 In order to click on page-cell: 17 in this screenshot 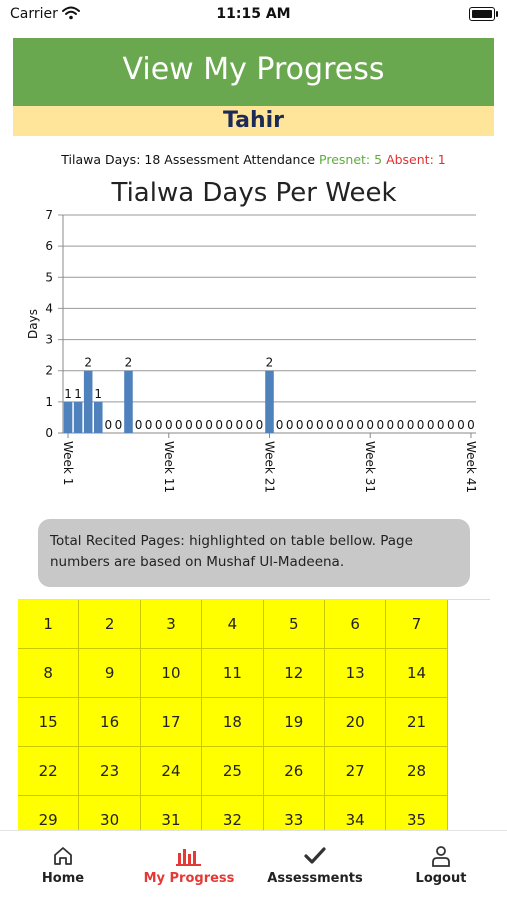, I will do `click(171, 722)`.